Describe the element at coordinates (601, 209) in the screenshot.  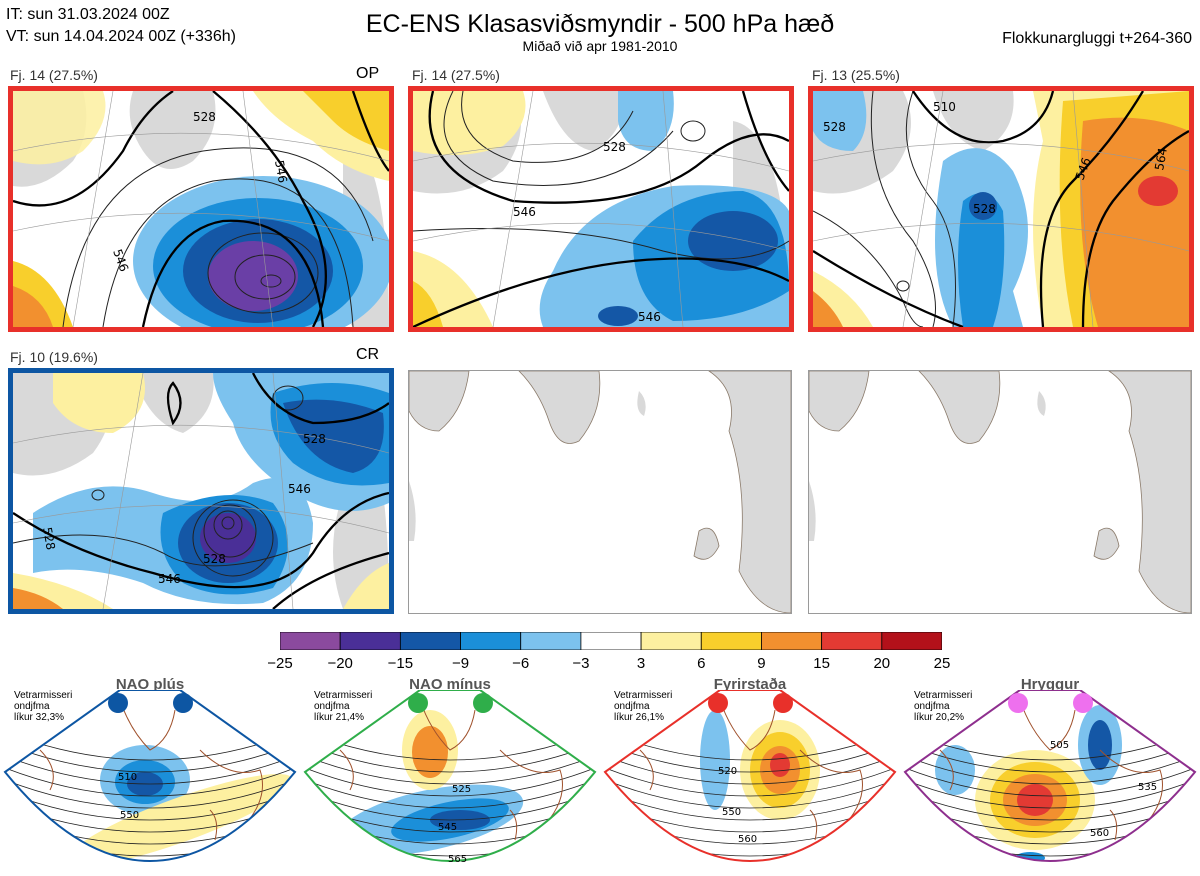
I see `cluster-map-2: 528 546 546` at that location.